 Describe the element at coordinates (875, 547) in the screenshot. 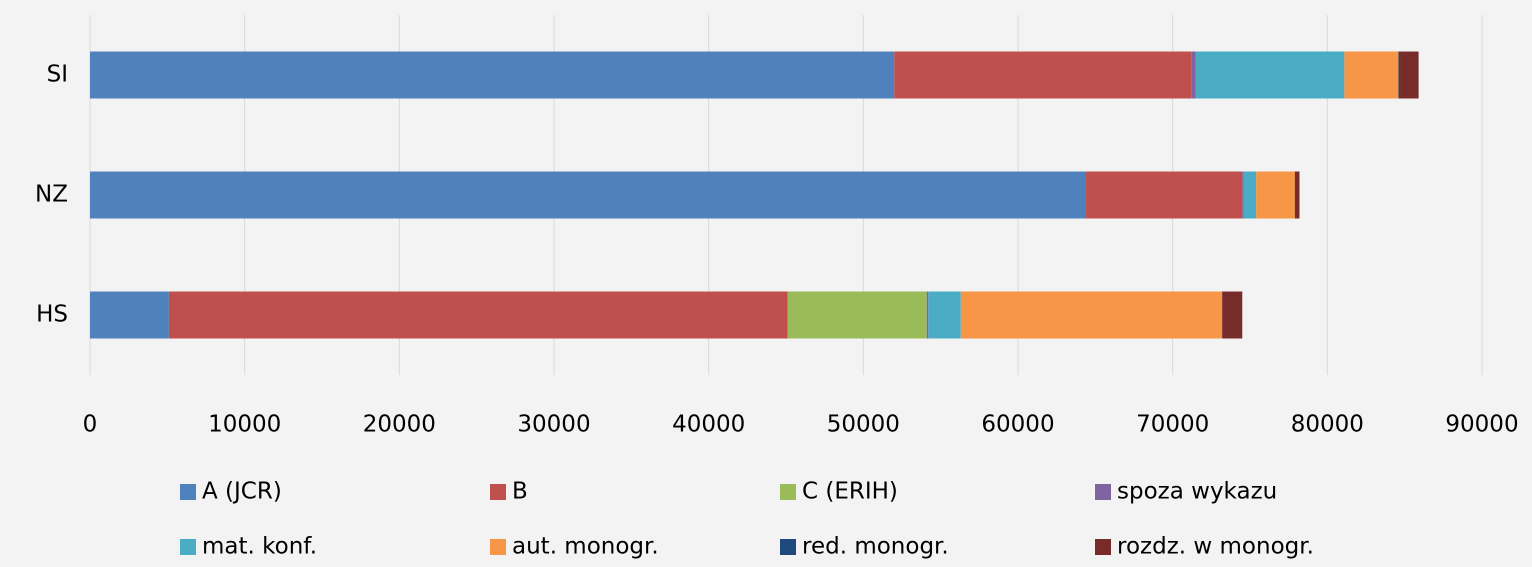

I see `legend-label: red. monogr.` at that location.